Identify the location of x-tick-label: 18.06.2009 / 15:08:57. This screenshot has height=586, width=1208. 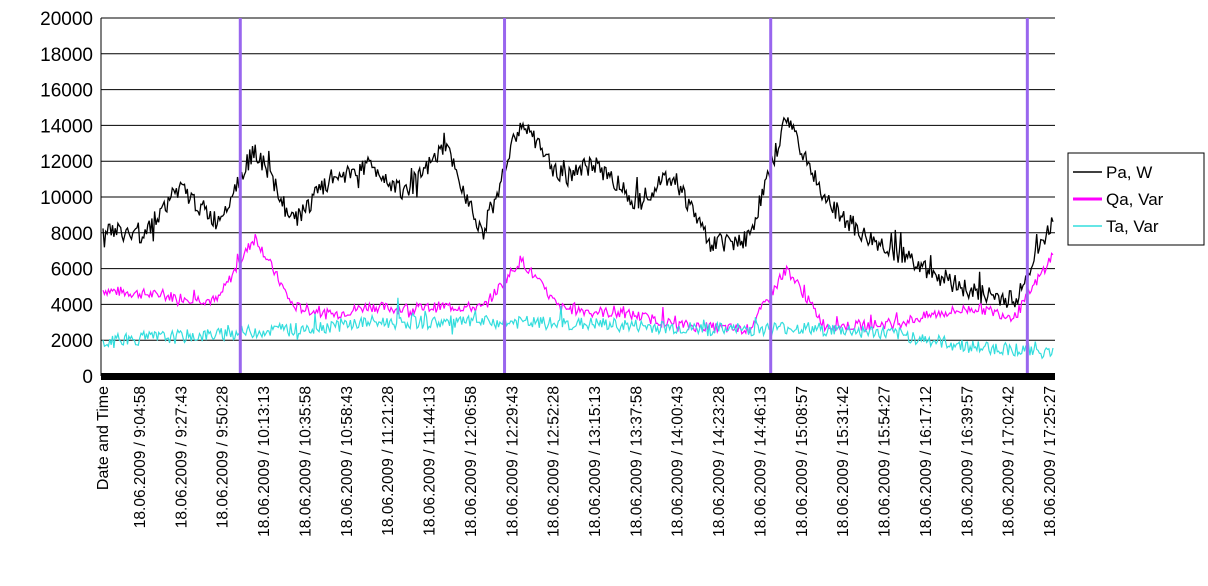
(802, 461).